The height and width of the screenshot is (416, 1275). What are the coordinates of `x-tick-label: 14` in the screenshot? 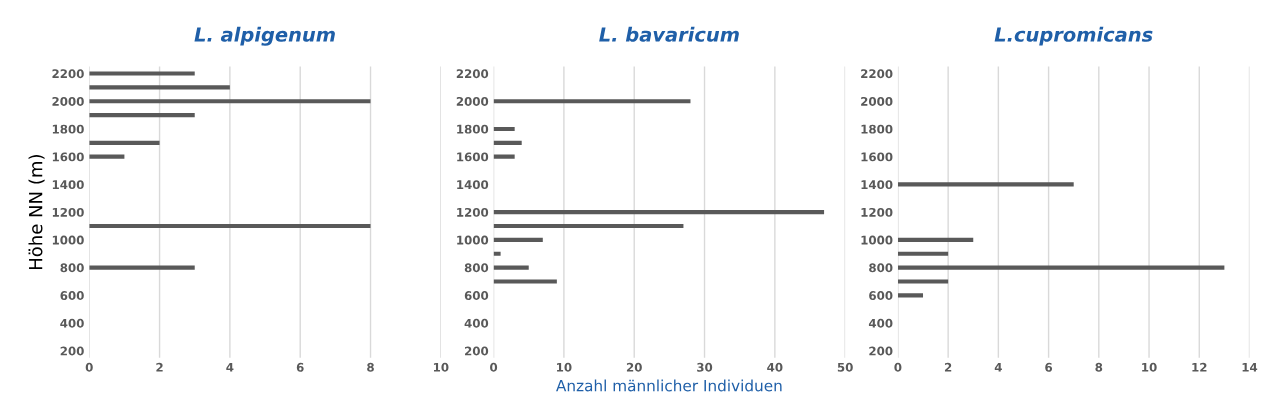 It's located at (1250, 367).